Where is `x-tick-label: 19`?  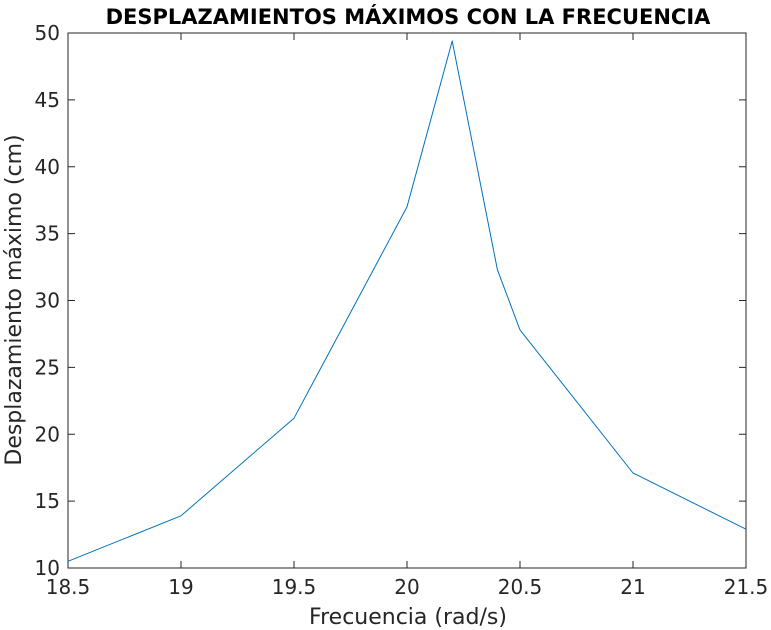 x-tick-label: 19 is located at coordinates (180, 587).